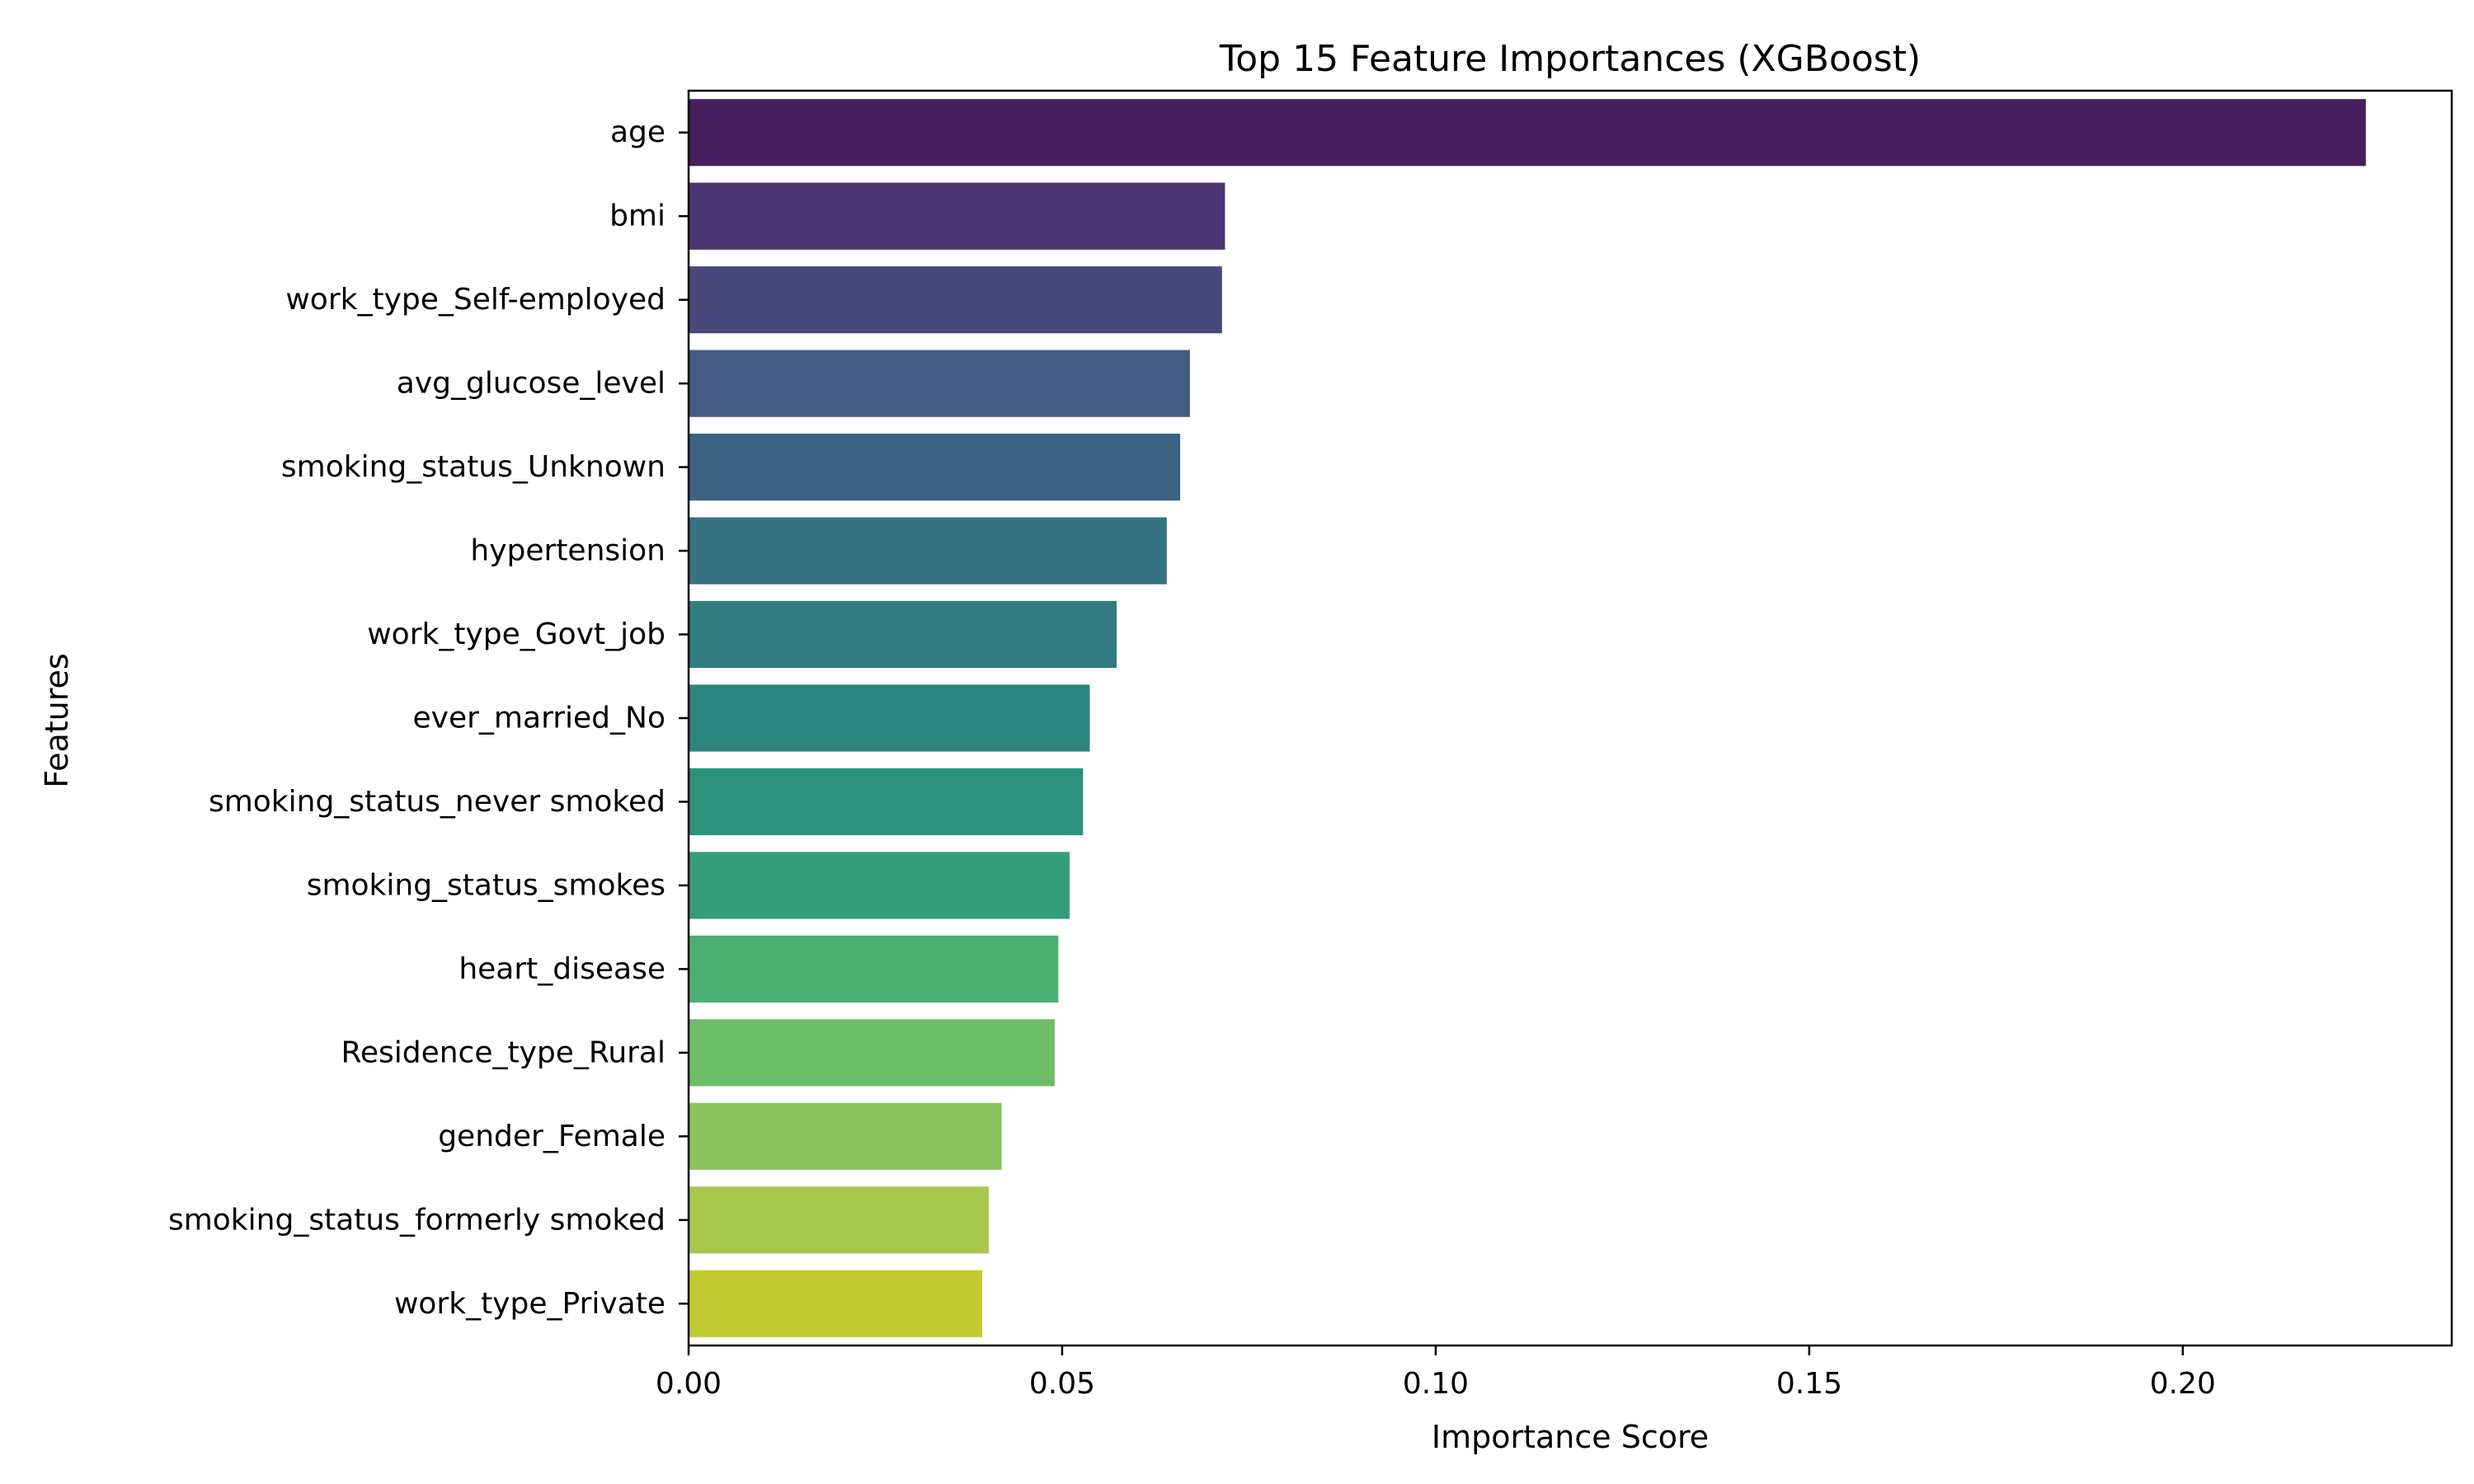  Describe the element at coordinates (516, 634) in the screenshot. I see `y-tick-label-6: work_type_Govt_job` at that location.